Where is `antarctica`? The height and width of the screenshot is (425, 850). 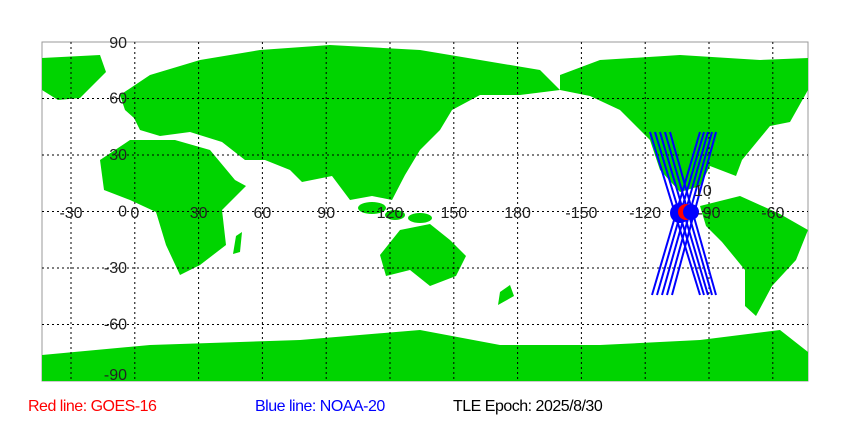
antarctica is located at coordinates (425, 355).